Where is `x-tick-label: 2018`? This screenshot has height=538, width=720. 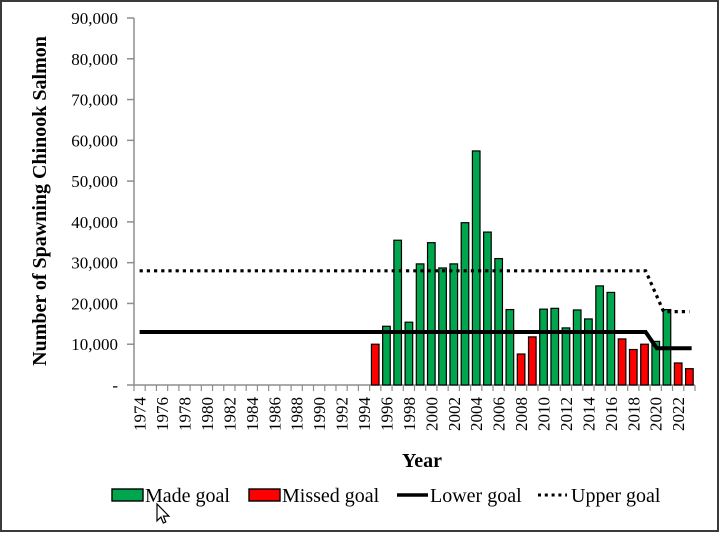
x-tick-label: 2018 is located at coordinates (633, 414).